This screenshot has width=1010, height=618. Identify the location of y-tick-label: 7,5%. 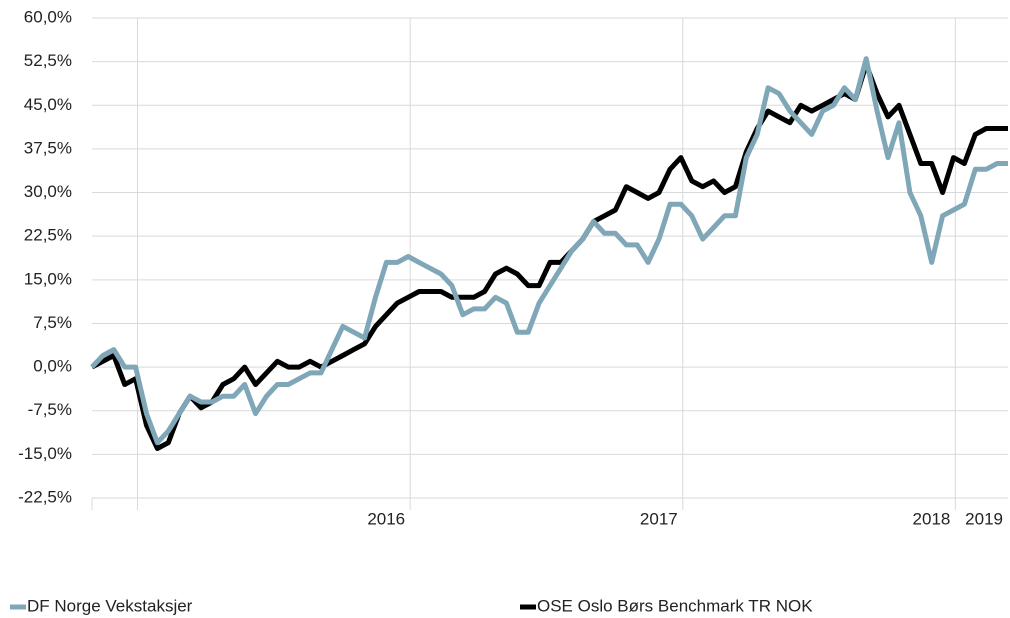
(52, 322).